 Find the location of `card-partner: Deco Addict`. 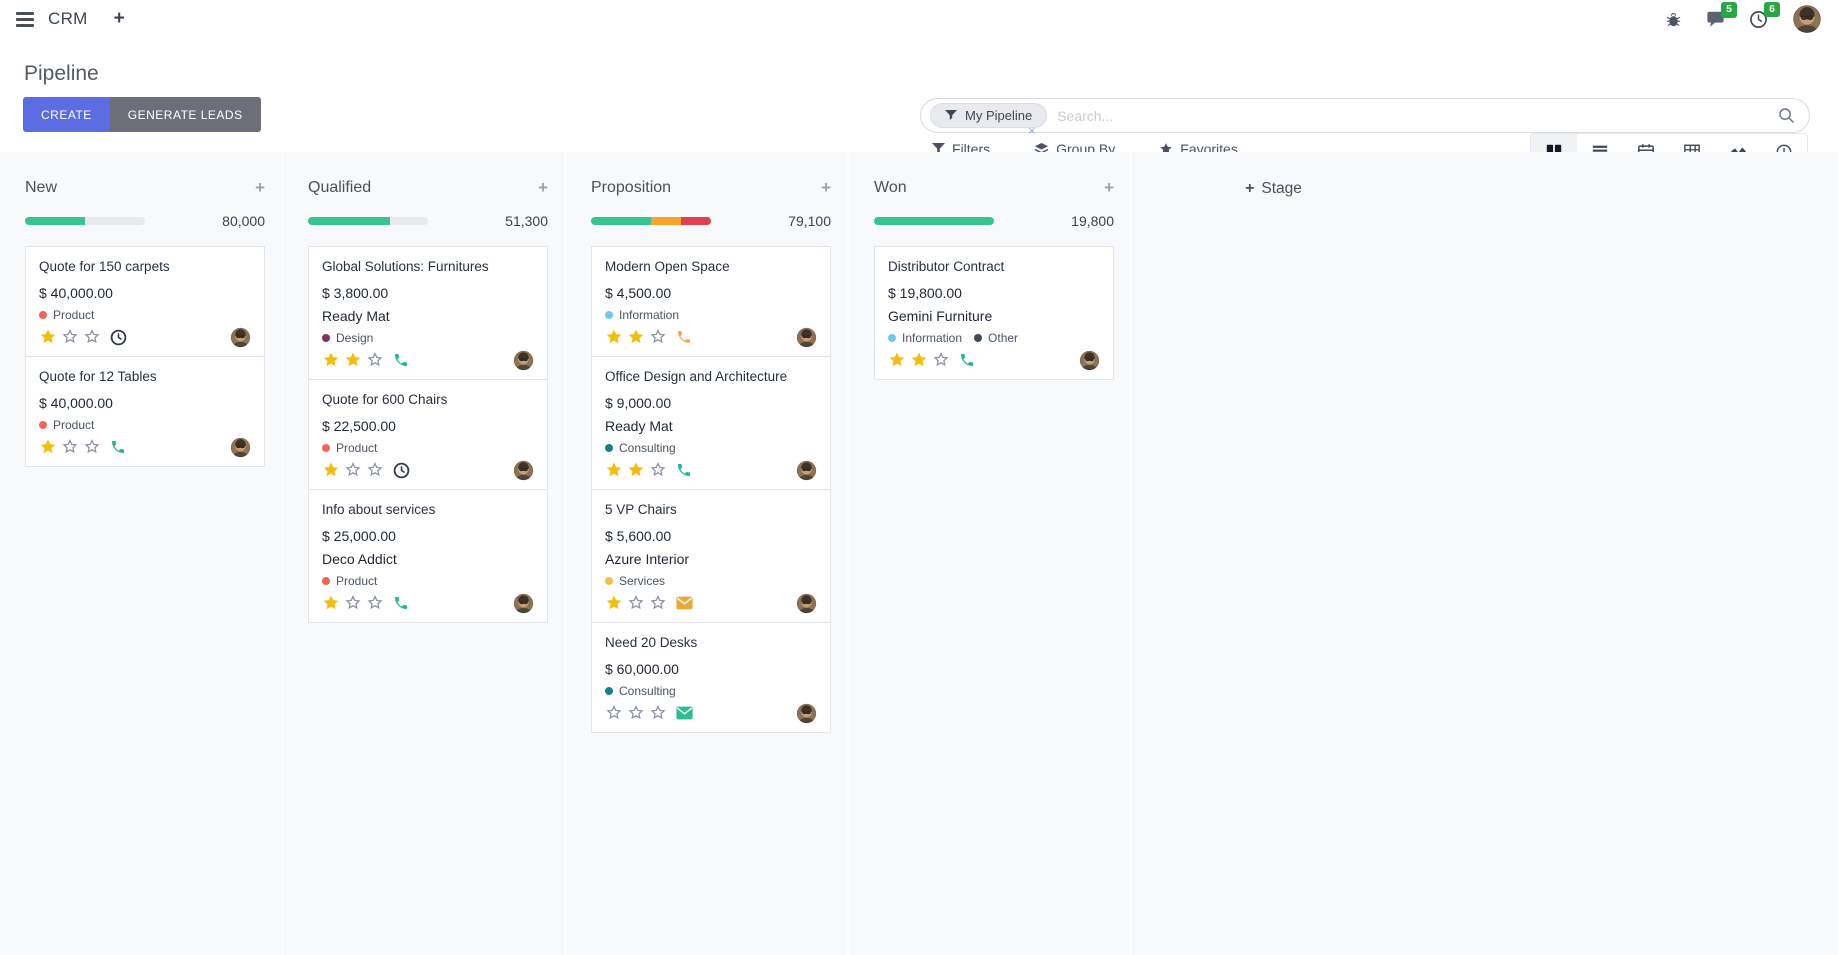

card-partner: Deco Addict is located at coordinates (359, 558).